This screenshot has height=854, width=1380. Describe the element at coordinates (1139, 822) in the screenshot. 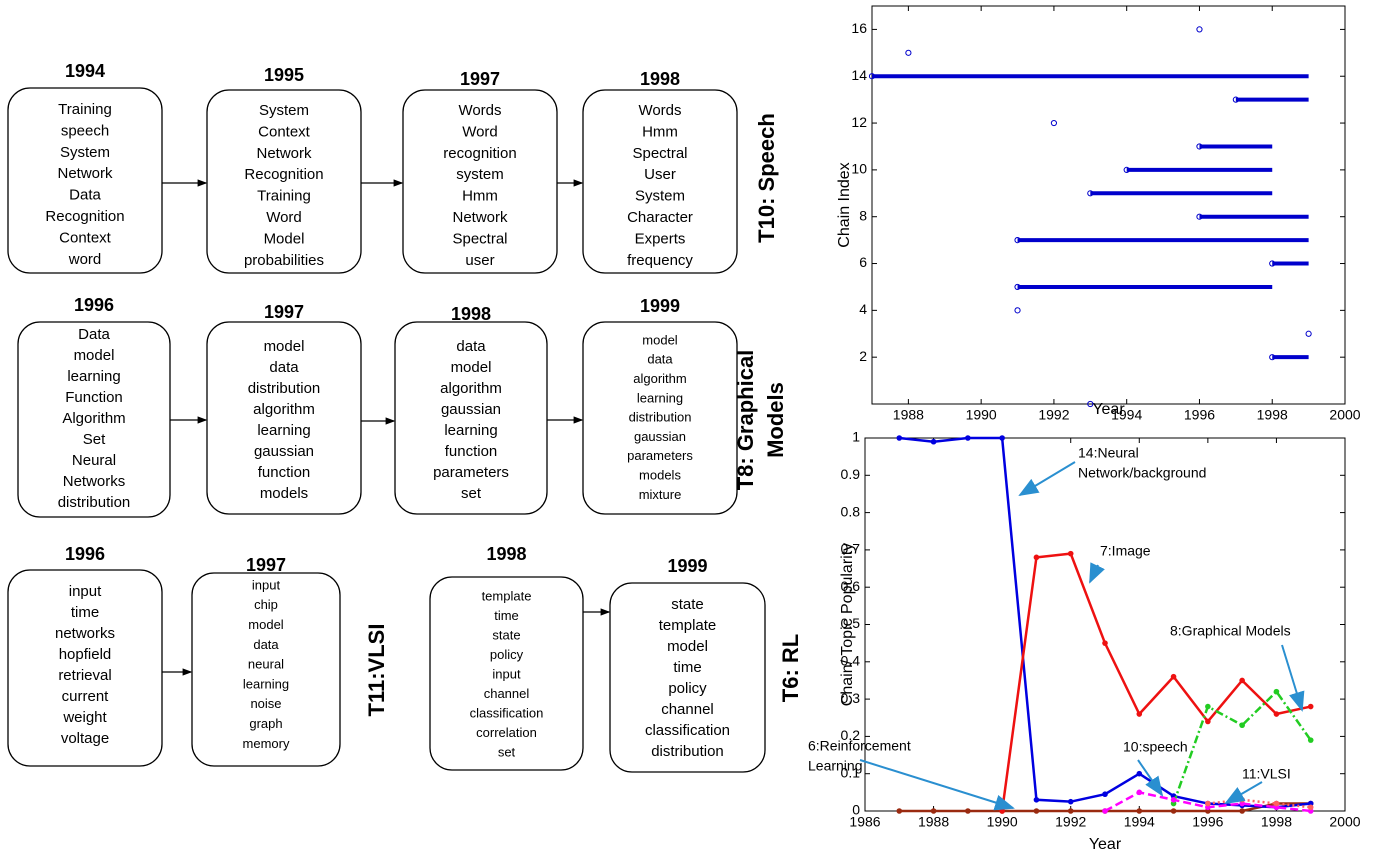

I see `x-tick-label: 1994` at that location.